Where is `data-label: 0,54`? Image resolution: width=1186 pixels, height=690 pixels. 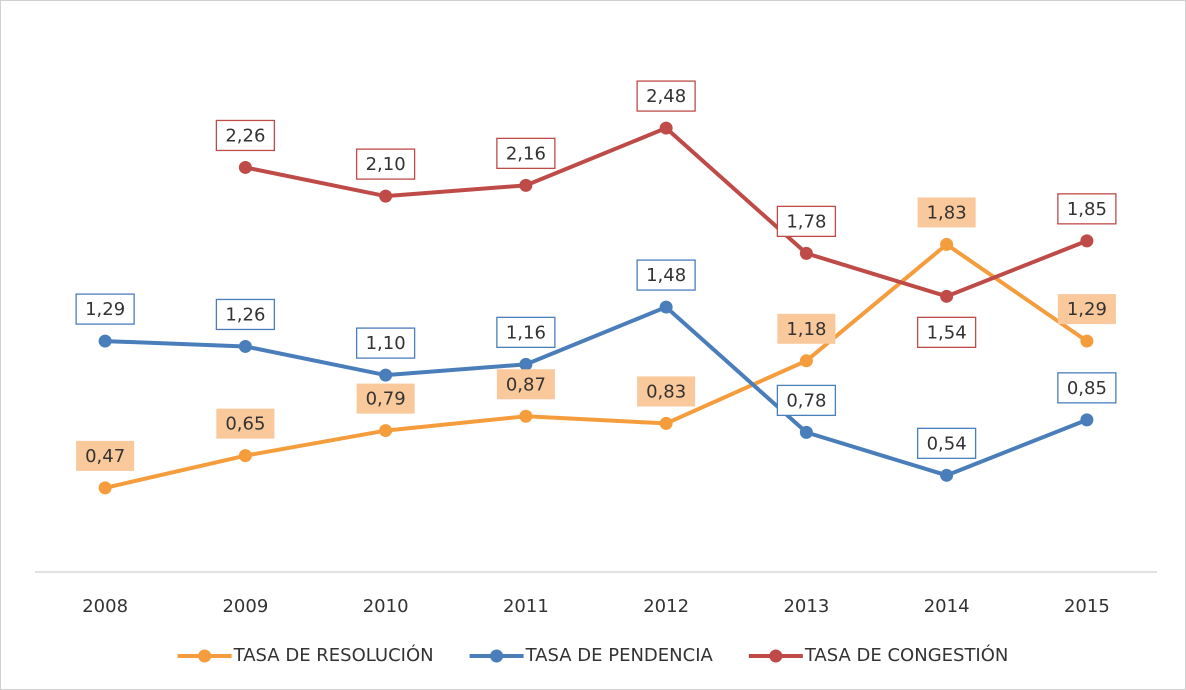
data-label: 0,54 is located at coordinates (947, 443).